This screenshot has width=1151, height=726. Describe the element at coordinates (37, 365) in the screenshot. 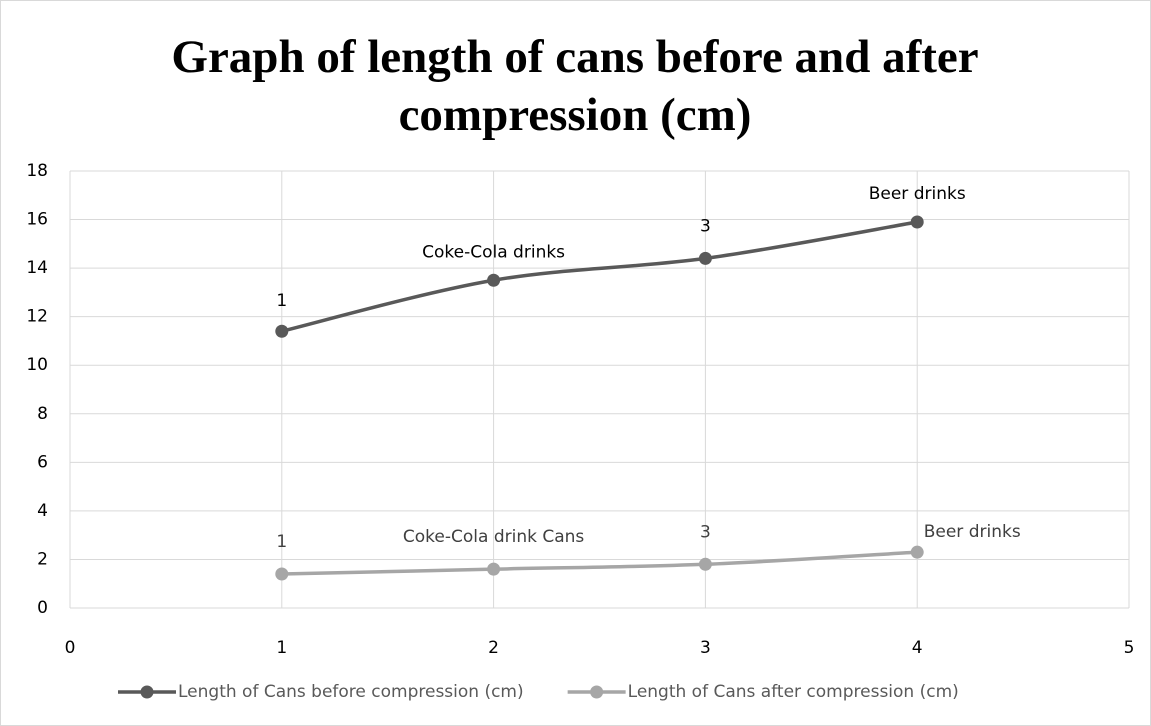

I see `y-tick-label: 10` at that location.